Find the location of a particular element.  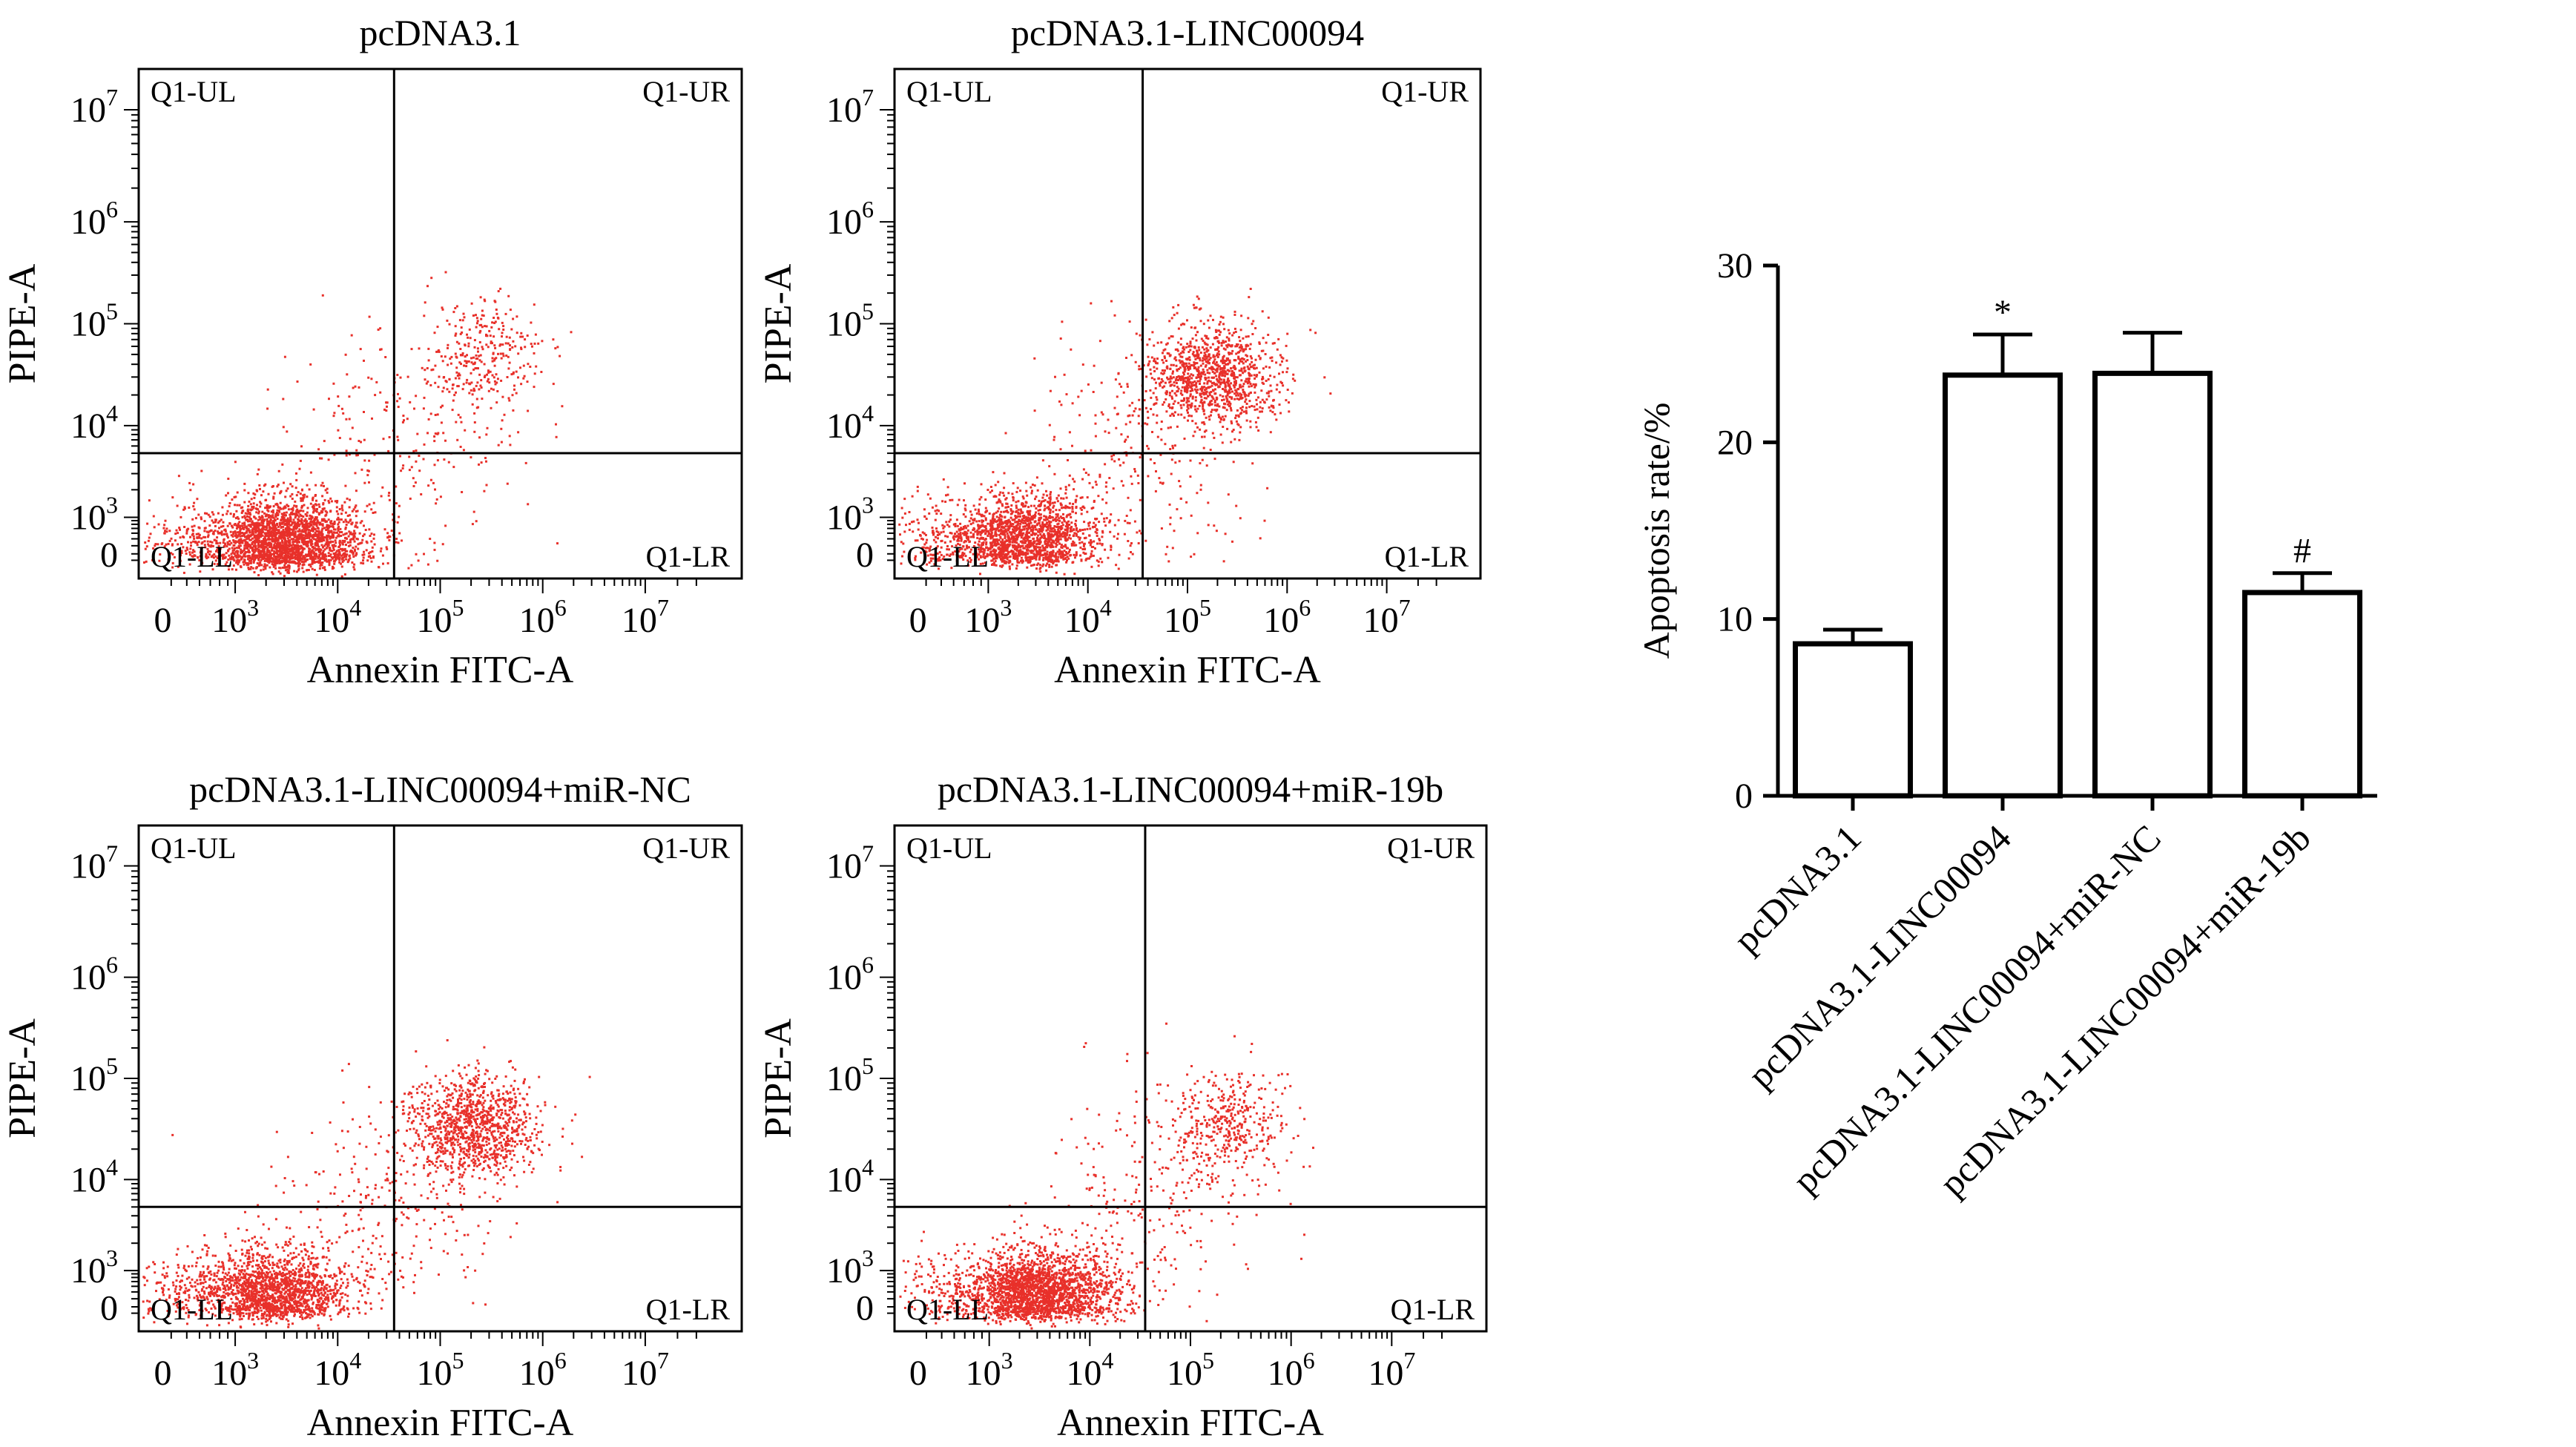

x-tick-label: 103 is located at coordinates (235, 617).